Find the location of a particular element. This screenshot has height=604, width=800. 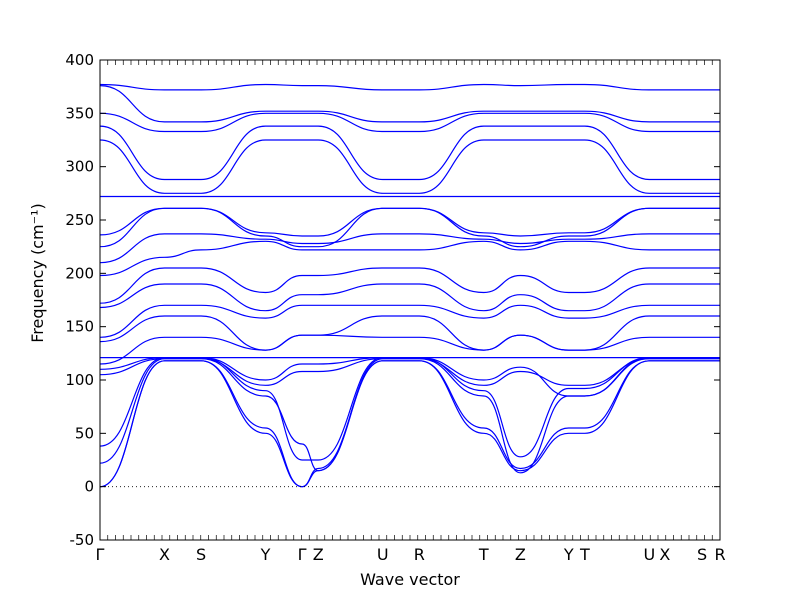

y-tick-label: 200 is located at coordinates (79, 273).